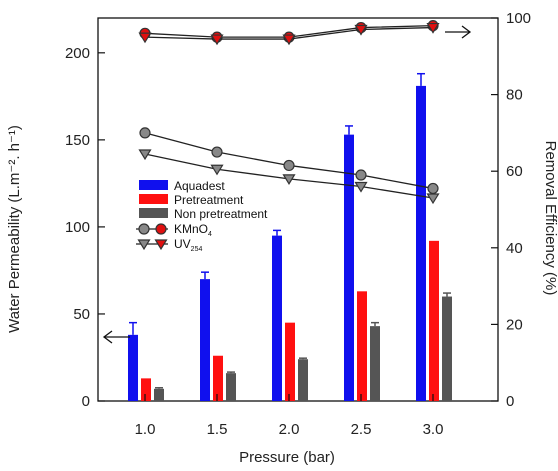  I want to click on legend-label: UV254, so click(188, 245).